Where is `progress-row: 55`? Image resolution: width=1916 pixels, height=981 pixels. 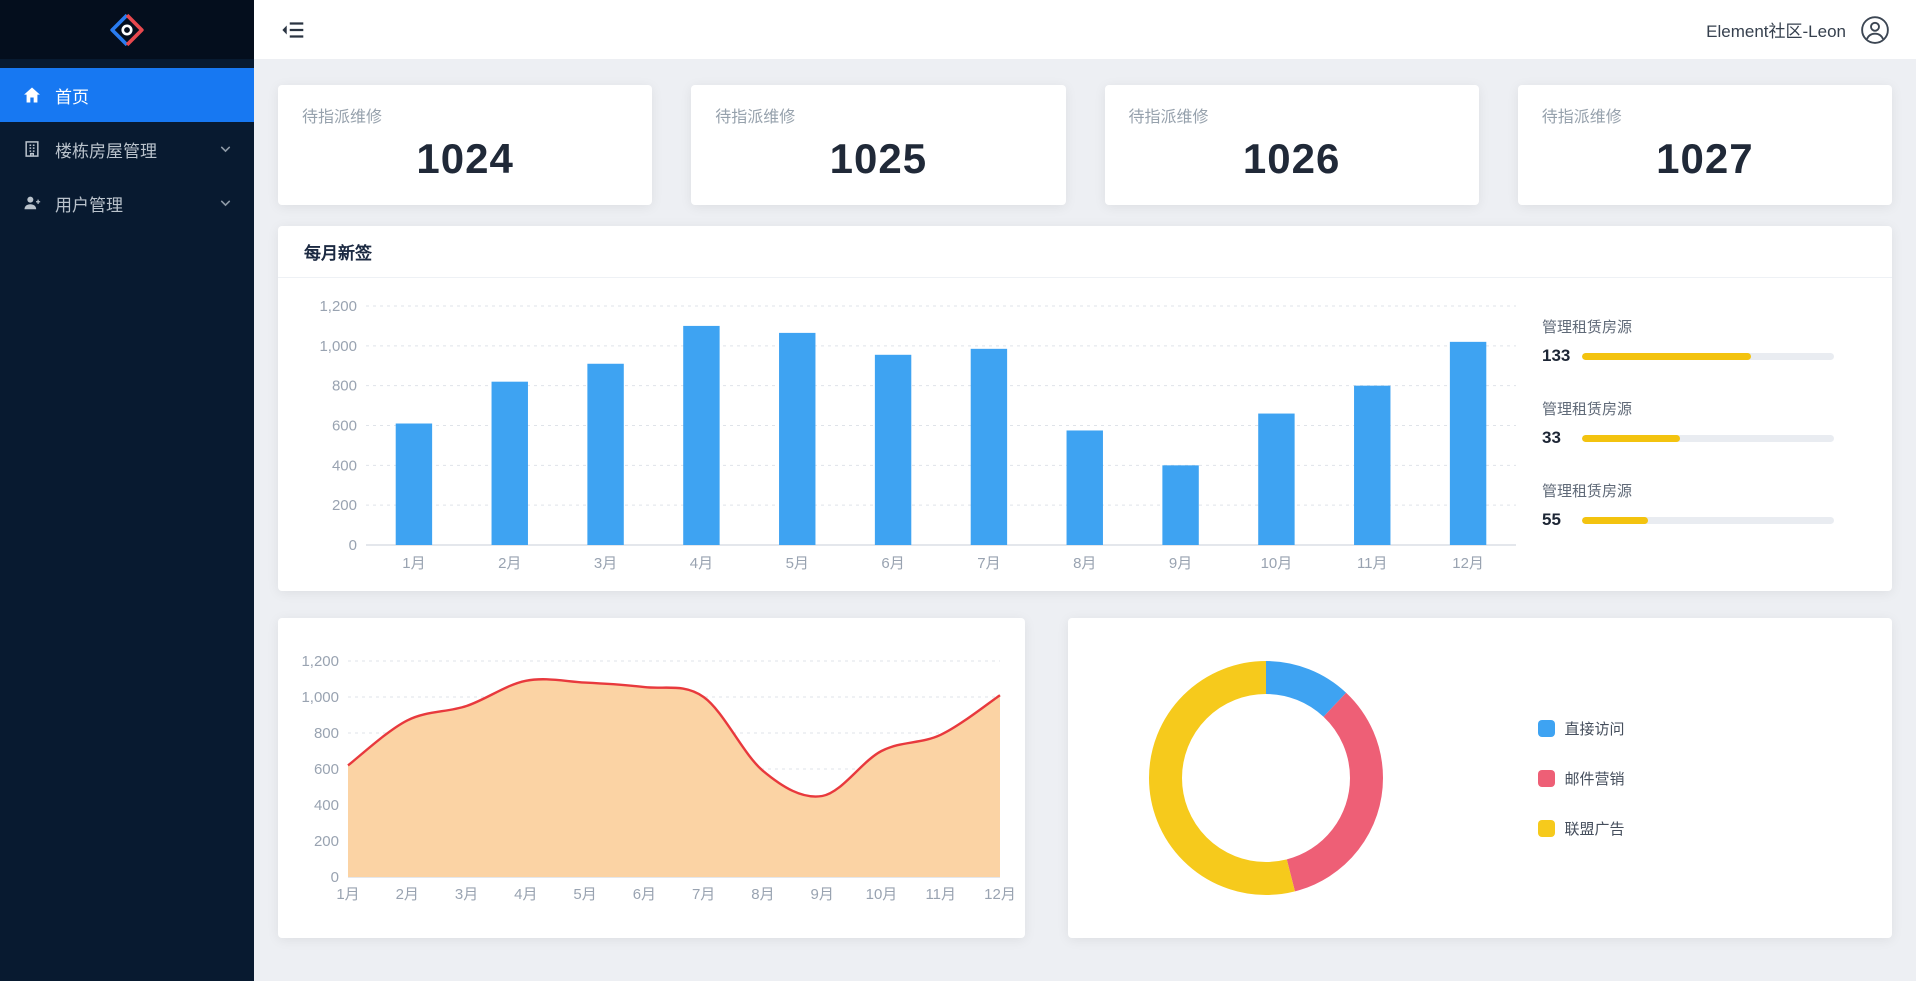 progress-row: 55 is located at coordinates (1688, 520).